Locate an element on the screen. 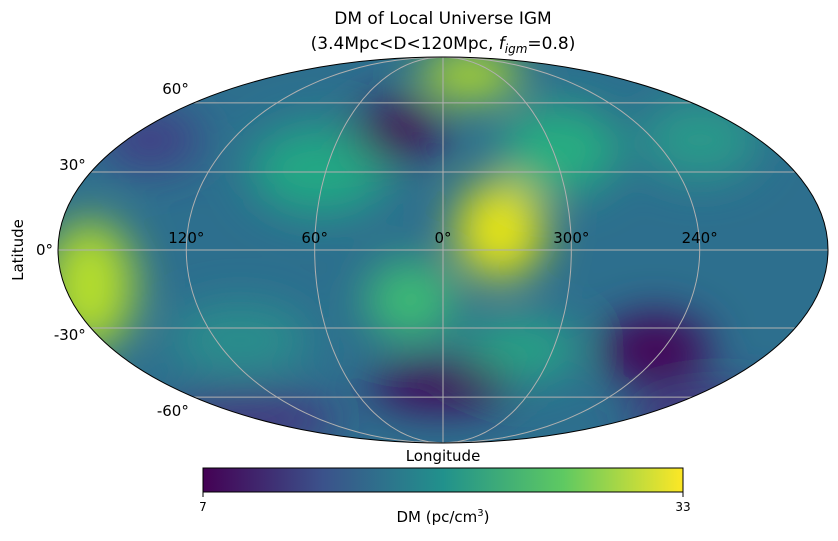 Image resolution: width=838 pixels, height=541 pixels. x-tick-label: 240° is located at coordinates (700, 238).